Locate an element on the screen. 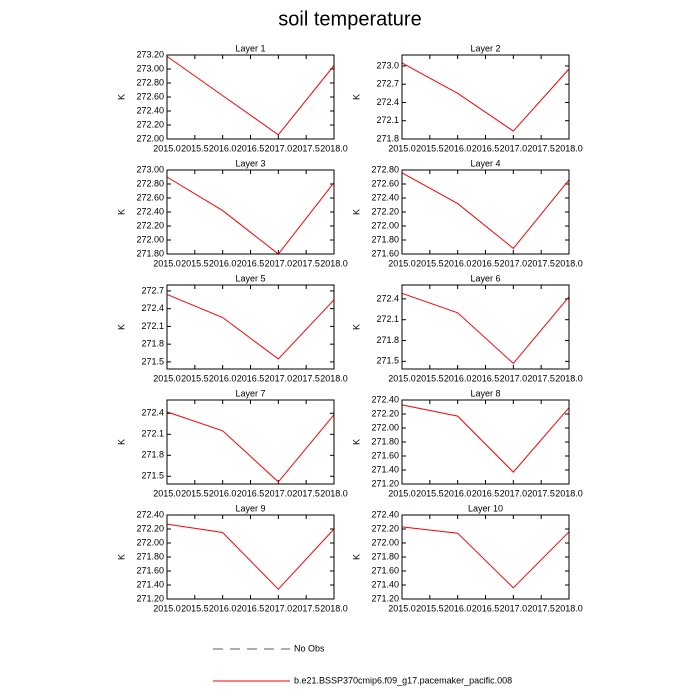 The height and width of the screenshot is (700, 700). y-tick-label: 273.00 is located at coordinates (150, 68).